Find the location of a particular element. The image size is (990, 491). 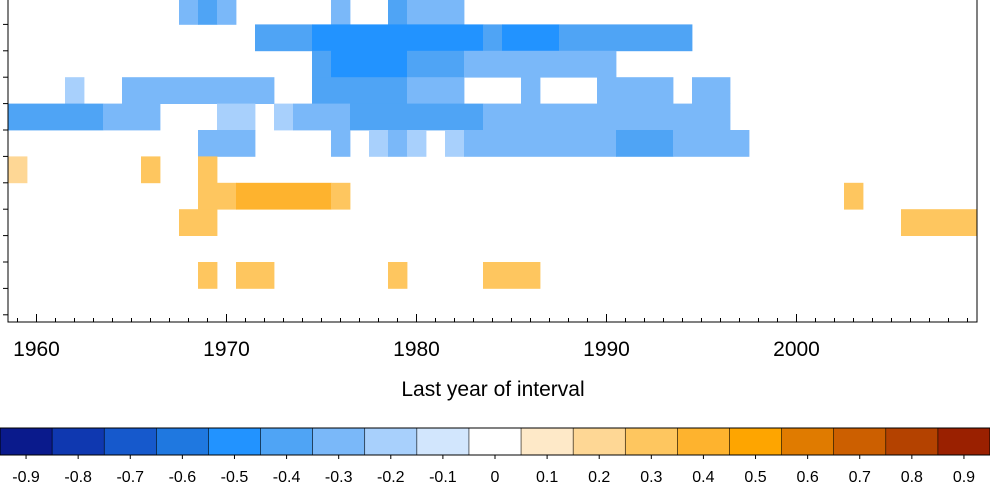

x-axis: 1960 1970 1980 1990 2000 is located at coordinates (490, 337).